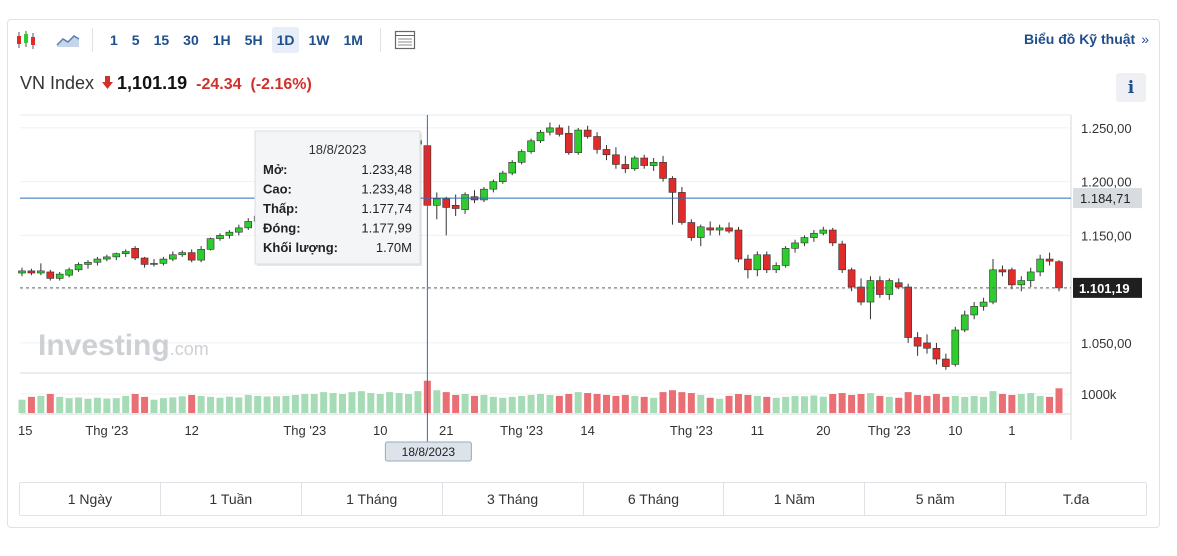 This screenshot has width=1177, height=556. What do you see at coordinates (114, 40) in the screenshot?
I see `interval-1: 1` at bounding box center [114, 40].